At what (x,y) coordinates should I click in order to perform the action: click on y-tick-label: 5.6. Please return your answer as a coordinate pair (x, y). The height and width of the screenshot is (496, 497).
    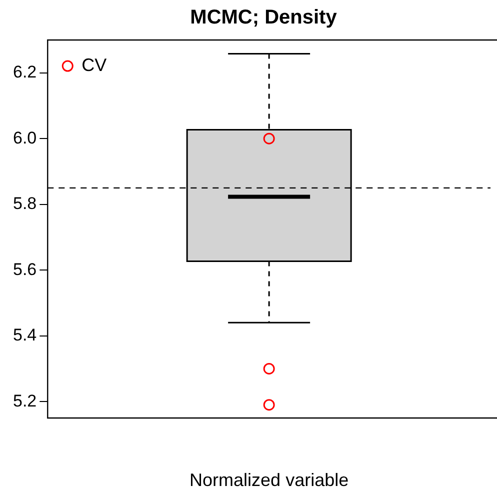
    Looking at the image, I should click on (24, 269).